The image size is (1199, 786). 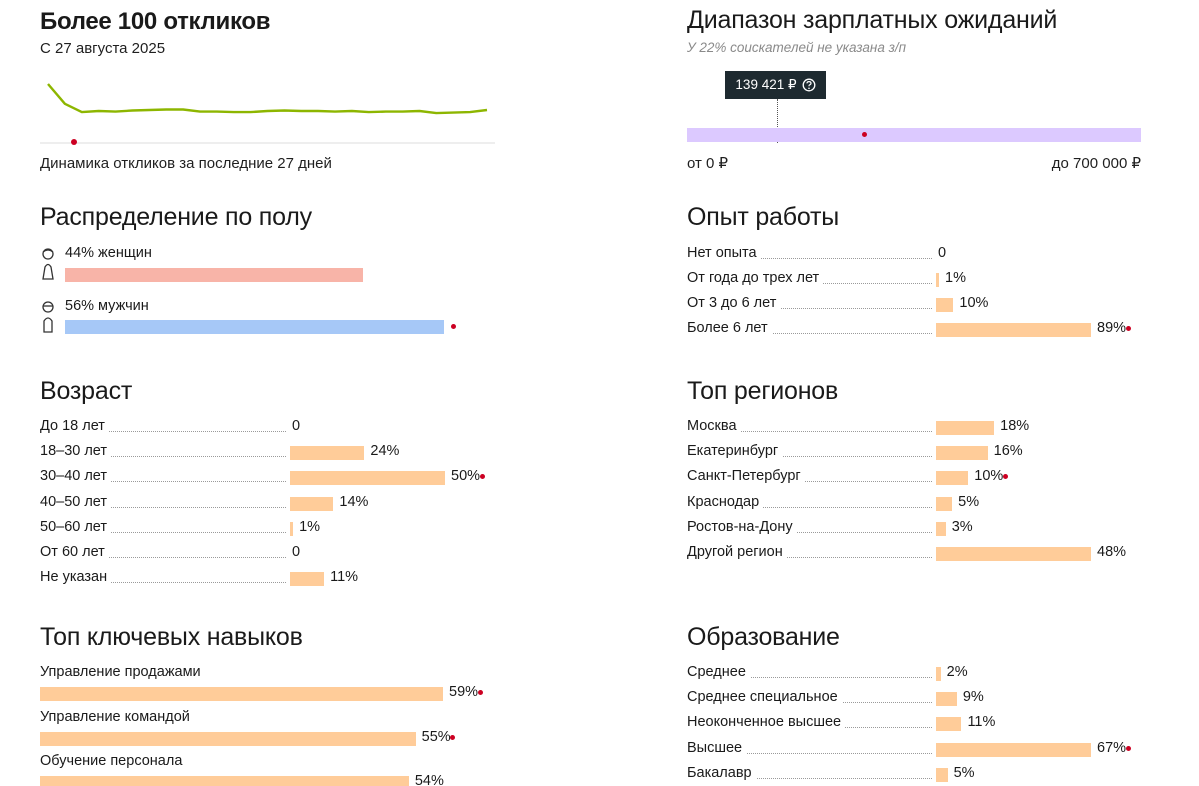 I want to click on education-row: Среднее специальное 9%, so click(x=917, y=699).